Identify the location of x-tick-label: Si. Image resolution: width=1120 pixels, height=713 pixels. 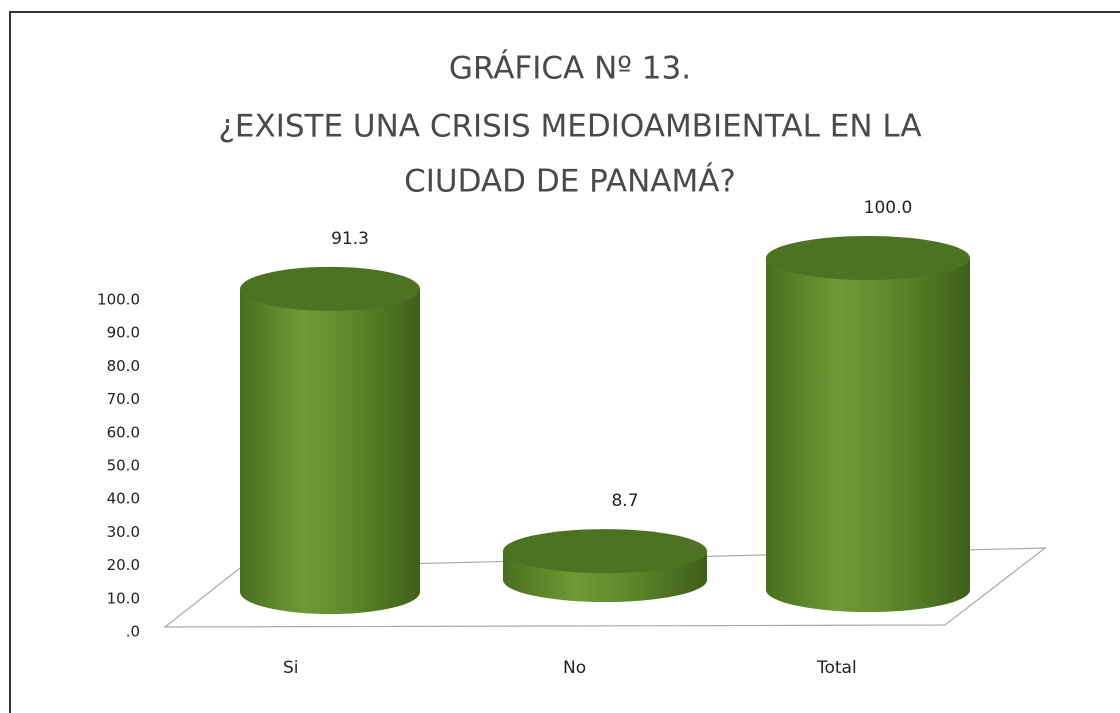
(291, 668).